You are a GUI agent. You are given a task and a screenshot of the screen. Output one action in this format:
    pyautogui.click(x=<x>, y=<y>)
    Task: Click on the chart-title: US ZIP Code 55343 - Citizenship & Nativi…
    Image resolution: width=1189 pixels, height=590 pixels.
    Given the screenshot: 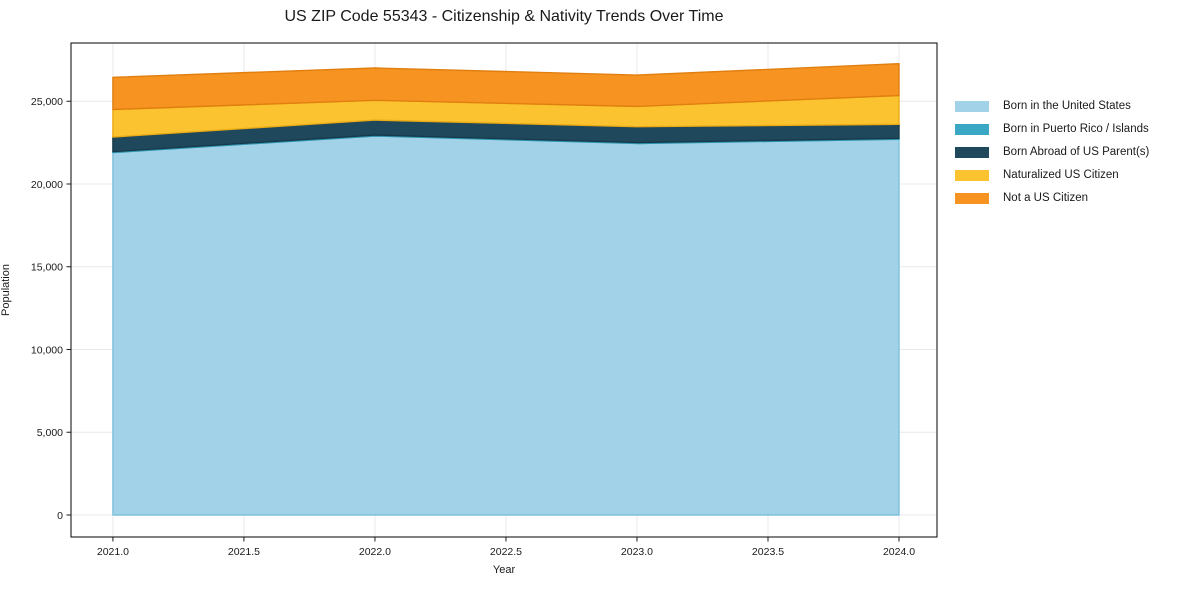 What is the action you would take?
    pyautogui.click(x=504, y=16)
    